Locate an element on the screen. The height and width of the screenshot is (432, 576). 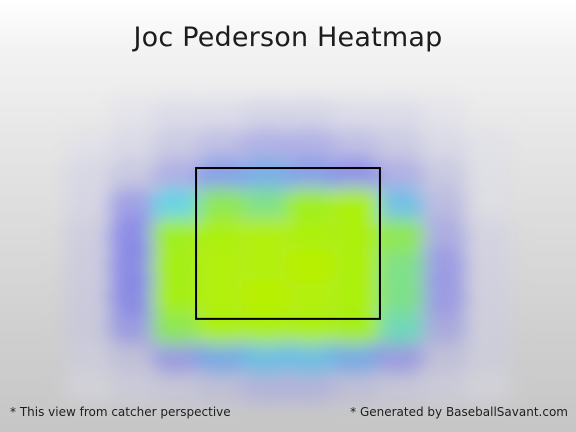
perspective-note: * This view from catcher perspective is located at coordinates (120, 412).